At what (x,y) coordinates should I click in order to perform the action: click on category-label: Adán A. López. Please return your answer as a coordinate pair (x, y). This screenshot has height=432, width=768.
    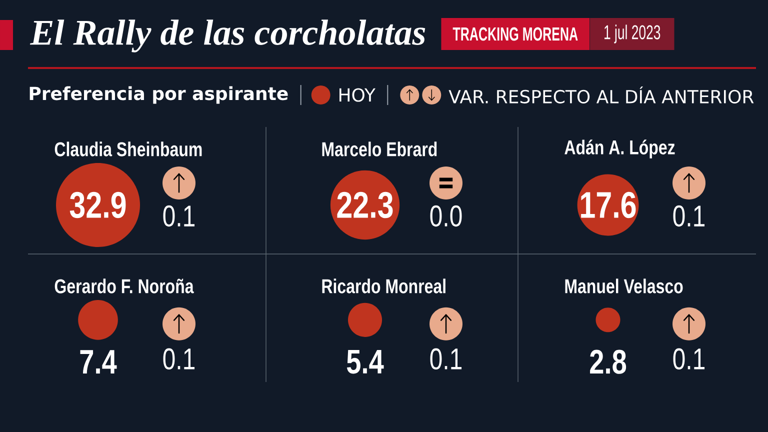
    Looking at the image, I should click on (619, 149).